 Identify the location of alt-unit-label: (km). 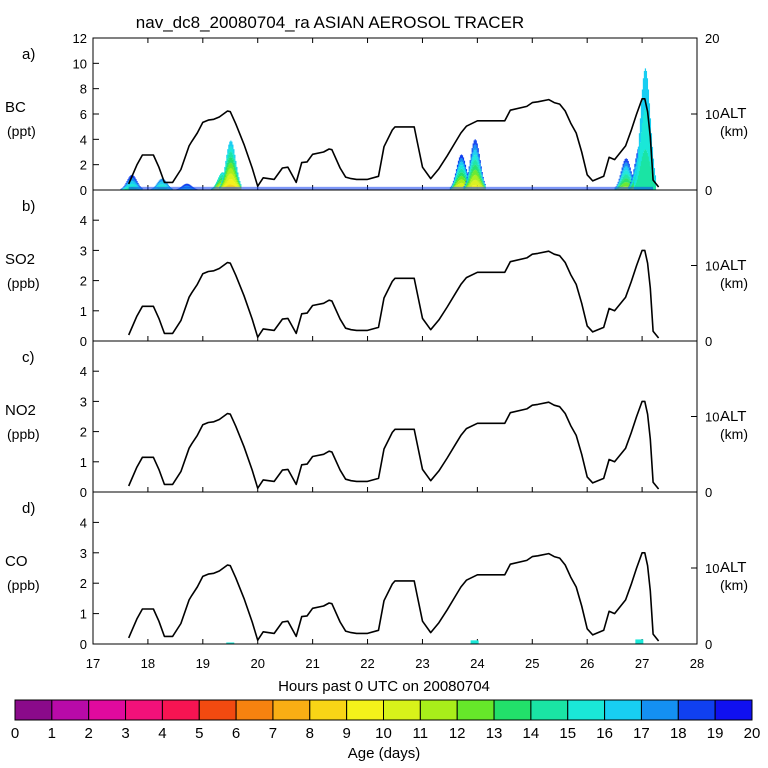
(734, 585).